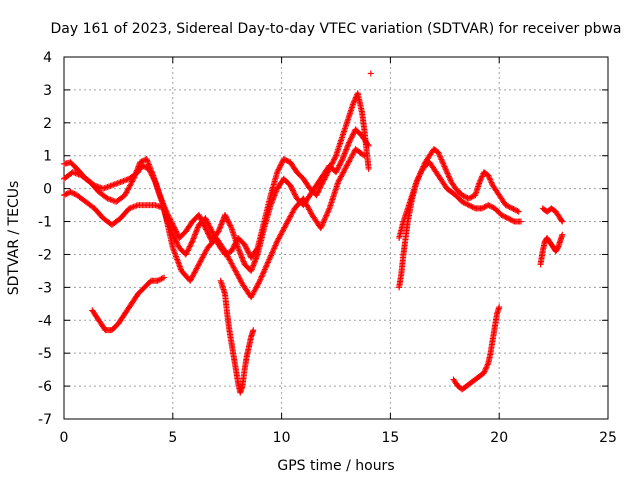 This screenshot has width=640, height=480. Describe the element at coordinates (551, 249) in the screenshot. I see `series-track-i` at that location.